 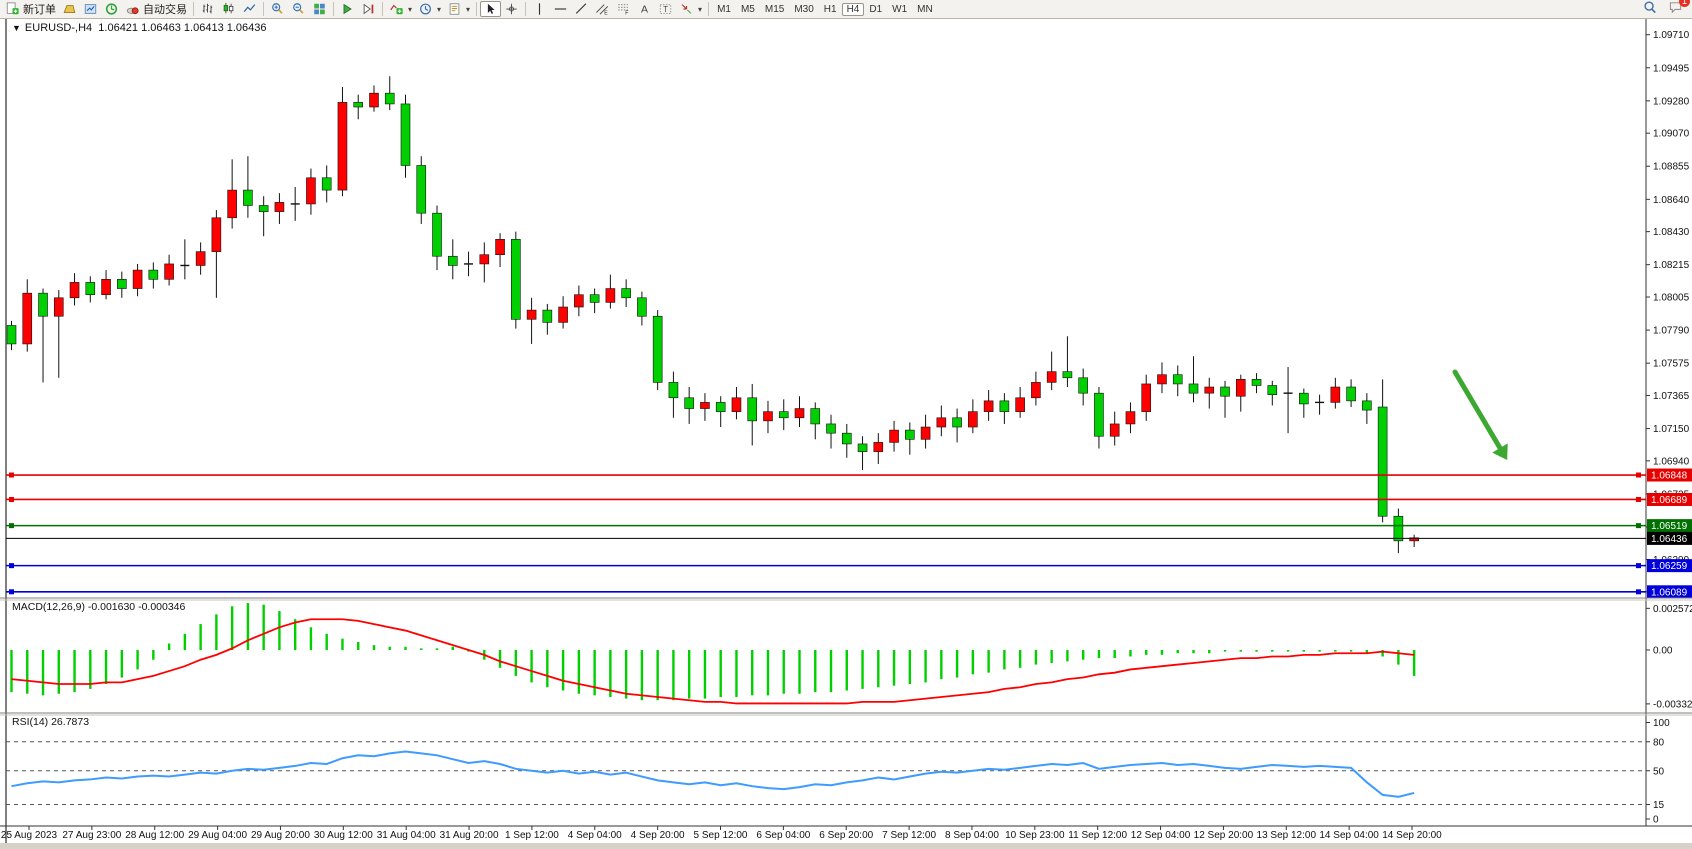 I want to click on price-line-tag-label: 1.06089, so click(x=1669, y=592).